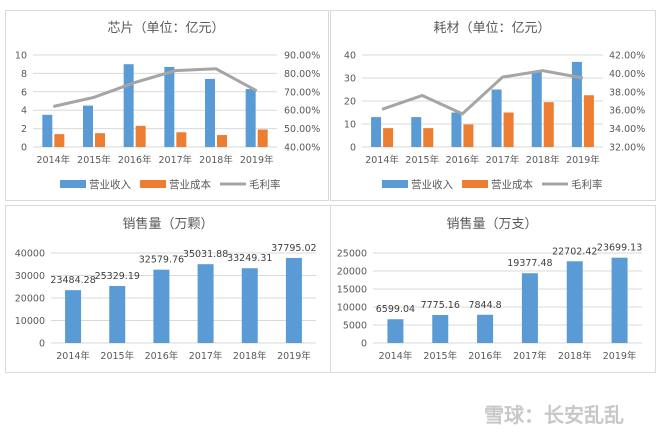 The width and height of the screenshot is (660, 438). What do you see at coordinates (529, 263) in the screenshot?
I see `data-label: 19377.48` at bounding box center [529, 263].